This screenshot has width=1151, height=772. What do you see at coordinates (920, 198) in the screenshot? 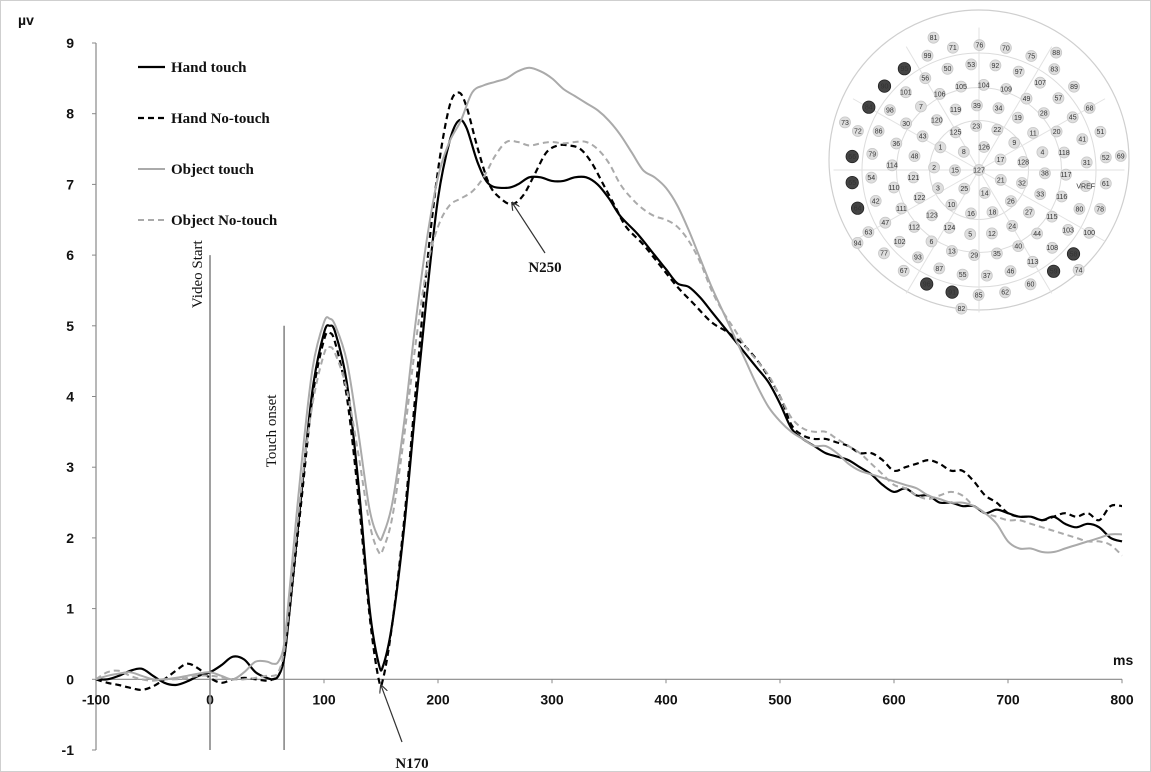
I see `electrode-label: 122` at bounding box center [920, 198].